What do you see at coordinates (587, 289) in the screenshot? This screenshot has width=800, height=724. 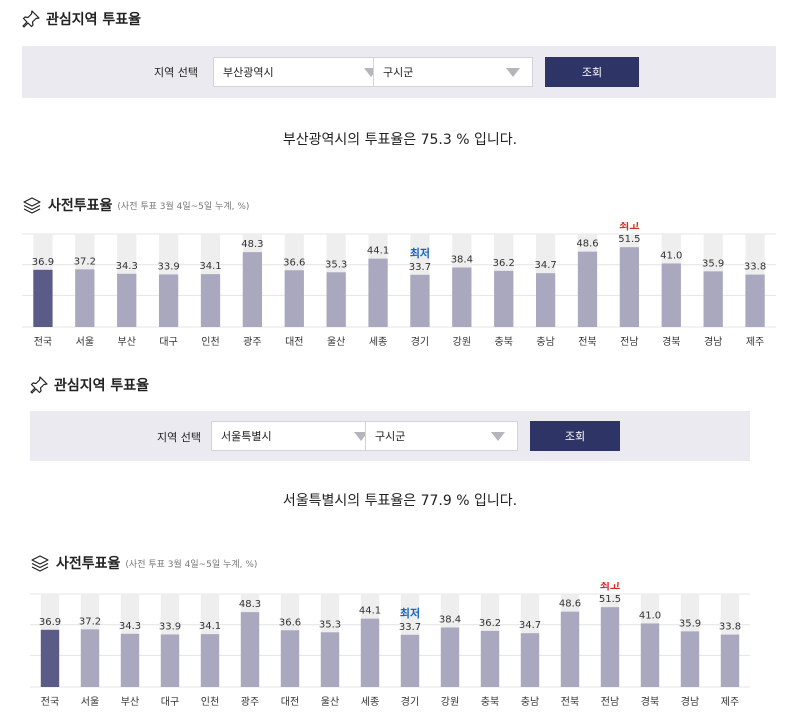 I see `bar-전북` at bounding box center [587, 289].